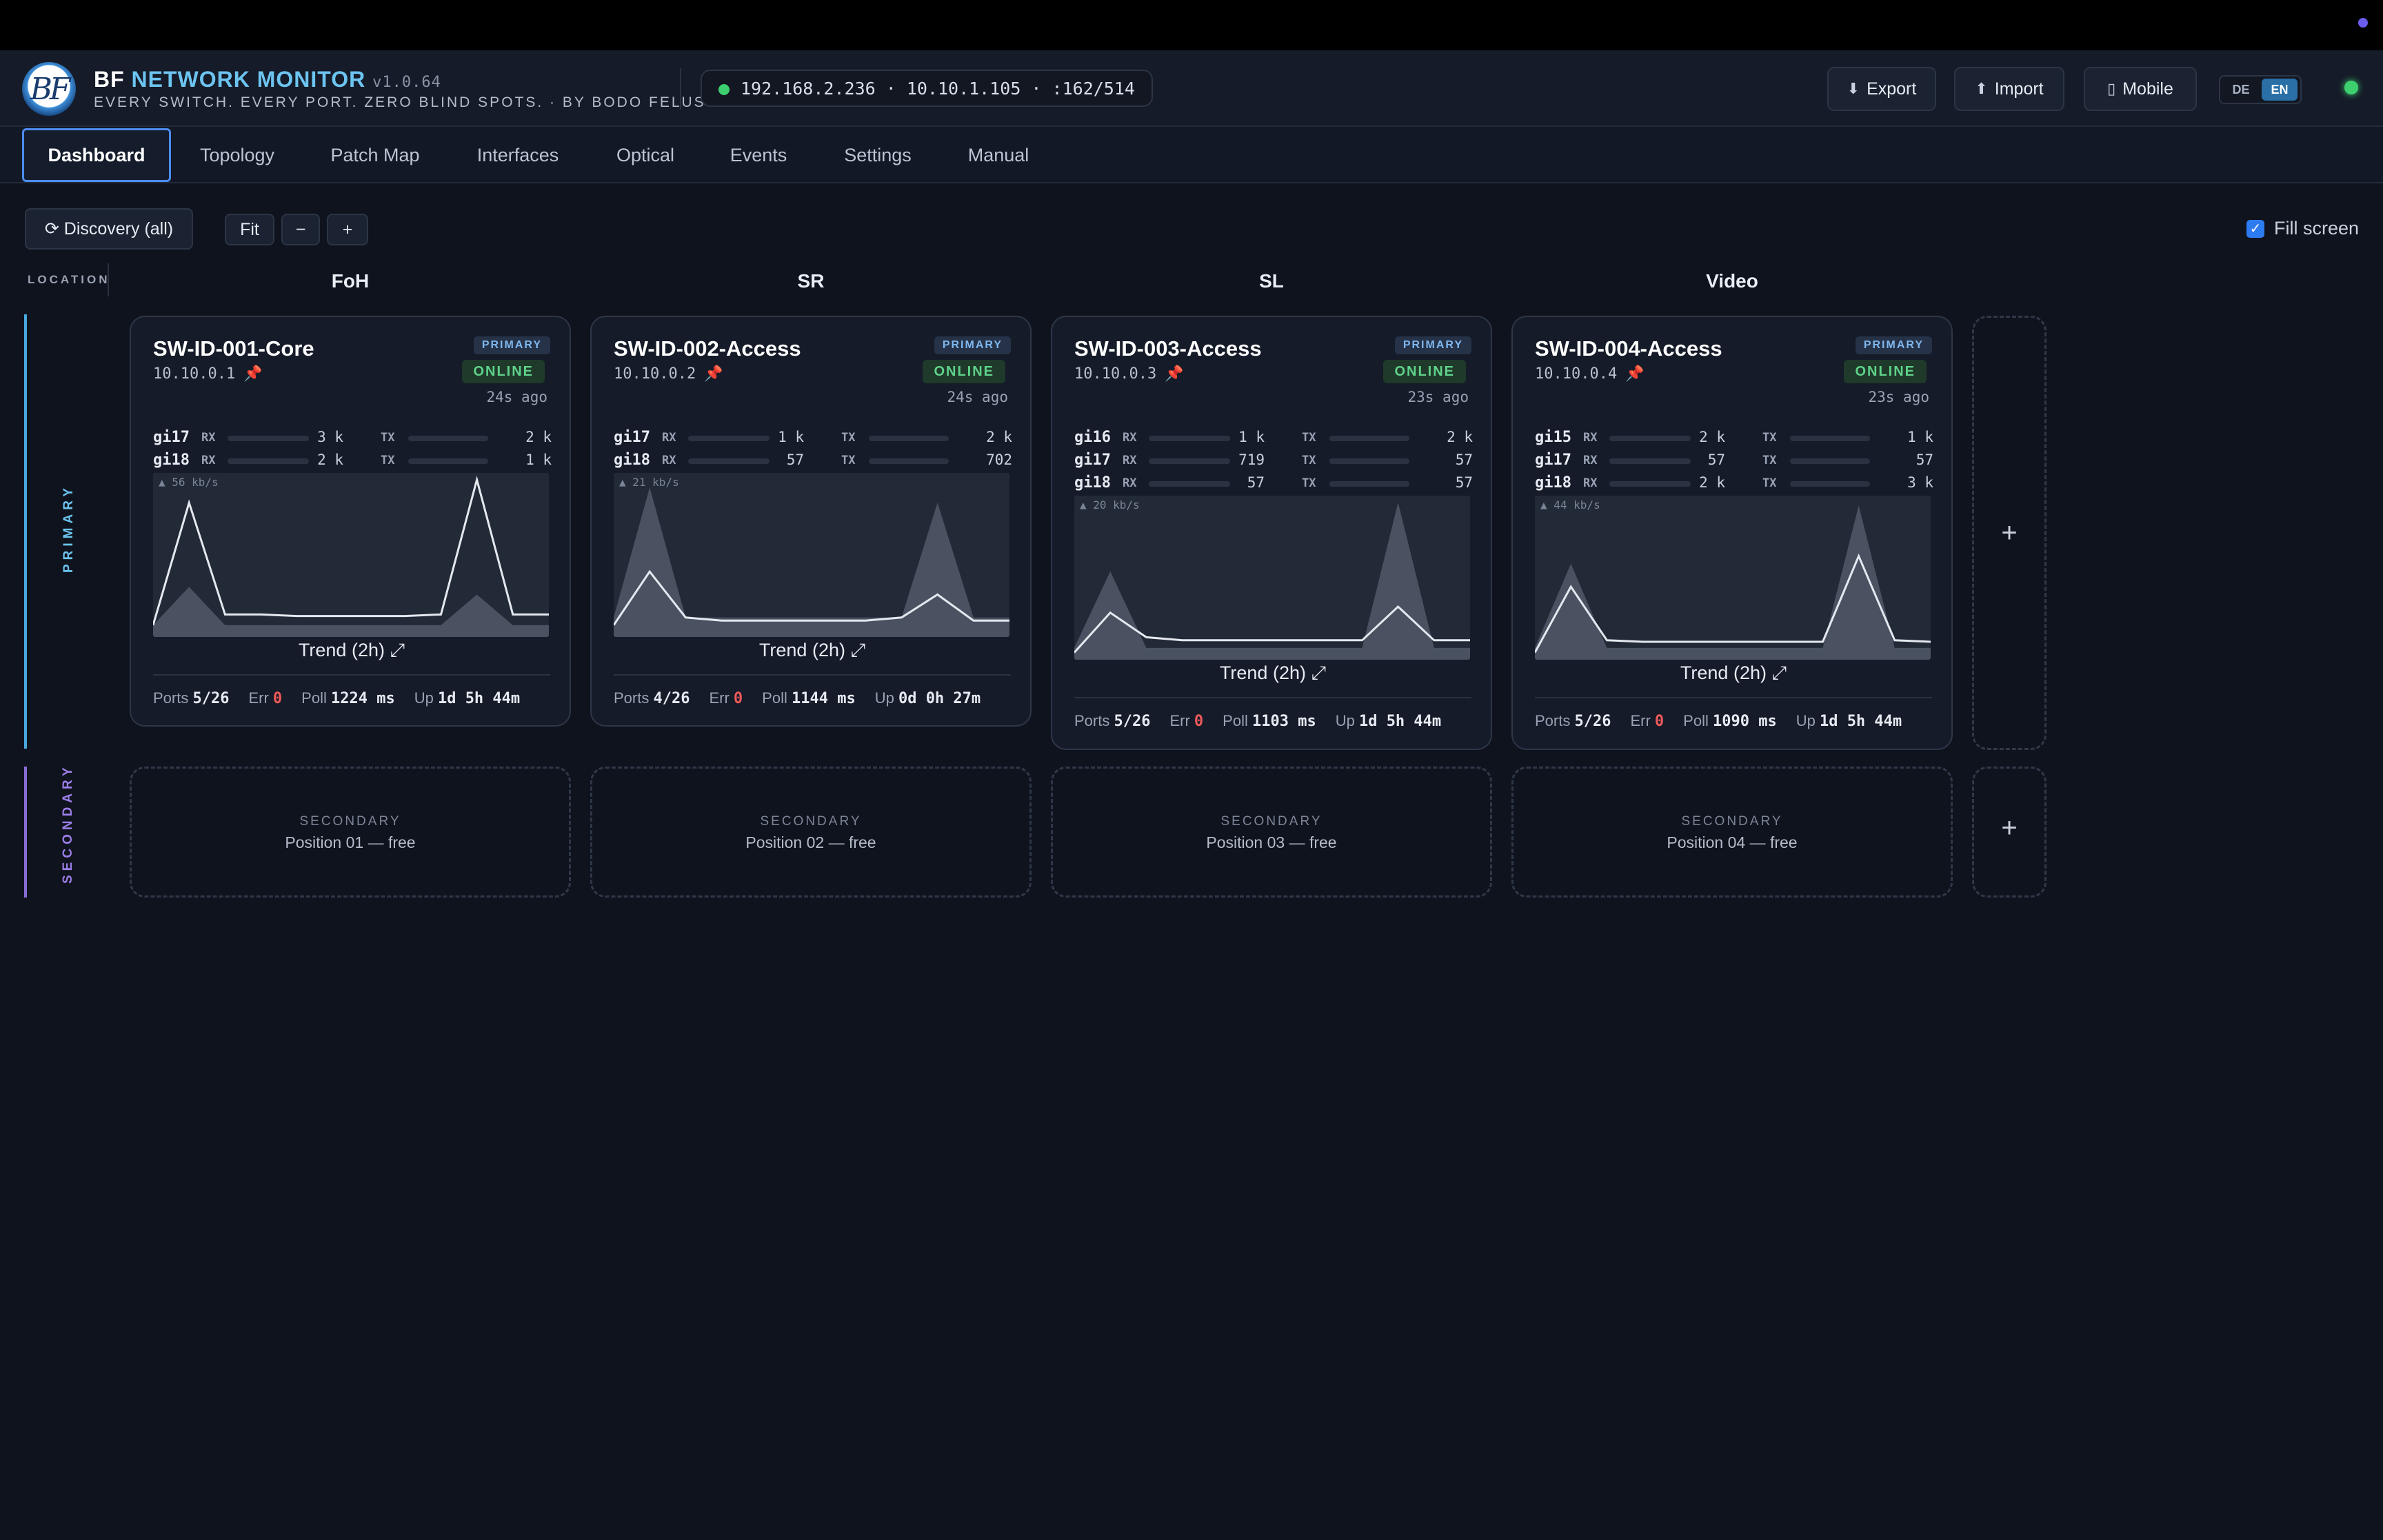 The height and width of the screenshot is (1540, 2383). Describe the element at coordinates (1115, 374) in the screenshot. I see `switch-ip-text: 10.10.0.3` at that location.